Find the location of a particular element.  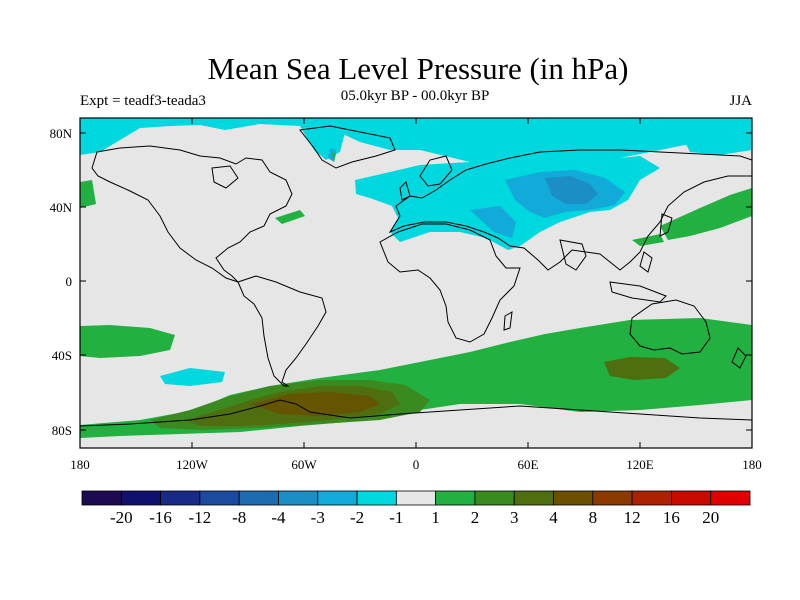

colorbar-label: 12 is located at coordinates (632, 517).